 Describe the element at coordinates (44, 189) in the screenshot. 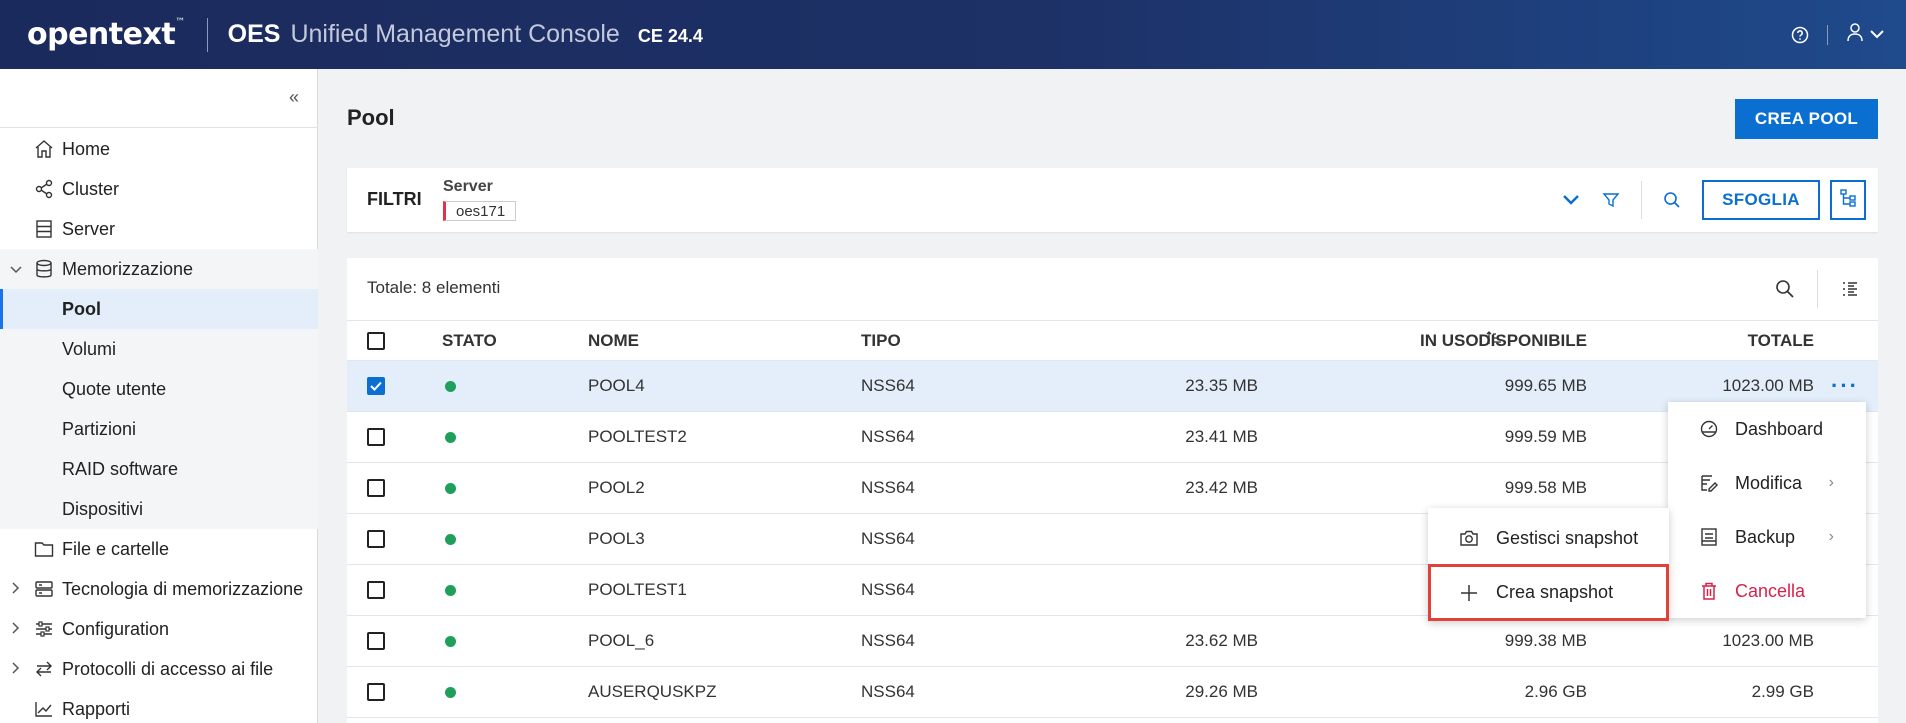

I see `cluster-icon` at that location.